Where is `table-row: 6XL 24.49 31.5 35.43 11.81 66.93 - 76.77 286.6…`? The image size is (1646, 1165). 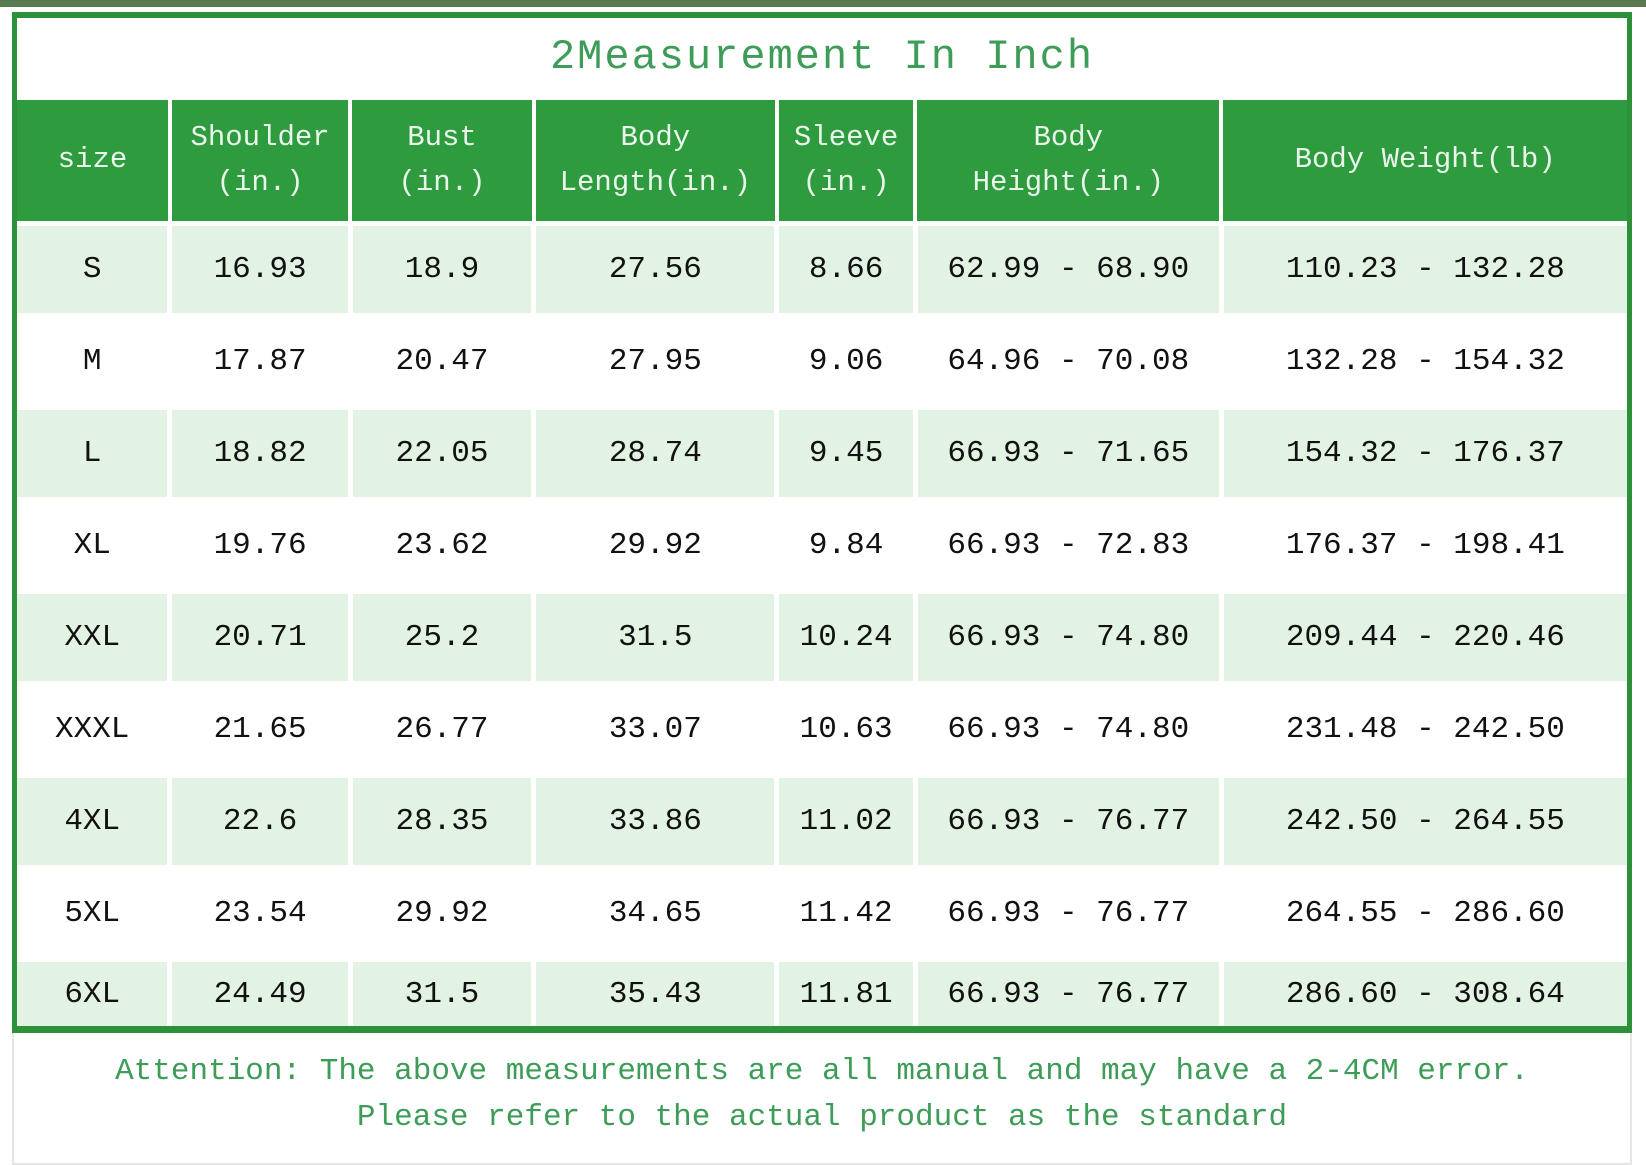 table-row: 6XL 24.49 31.5 35.43 11.81 66.93 - 76.77 286.6… is located at coordinates (822, 991).